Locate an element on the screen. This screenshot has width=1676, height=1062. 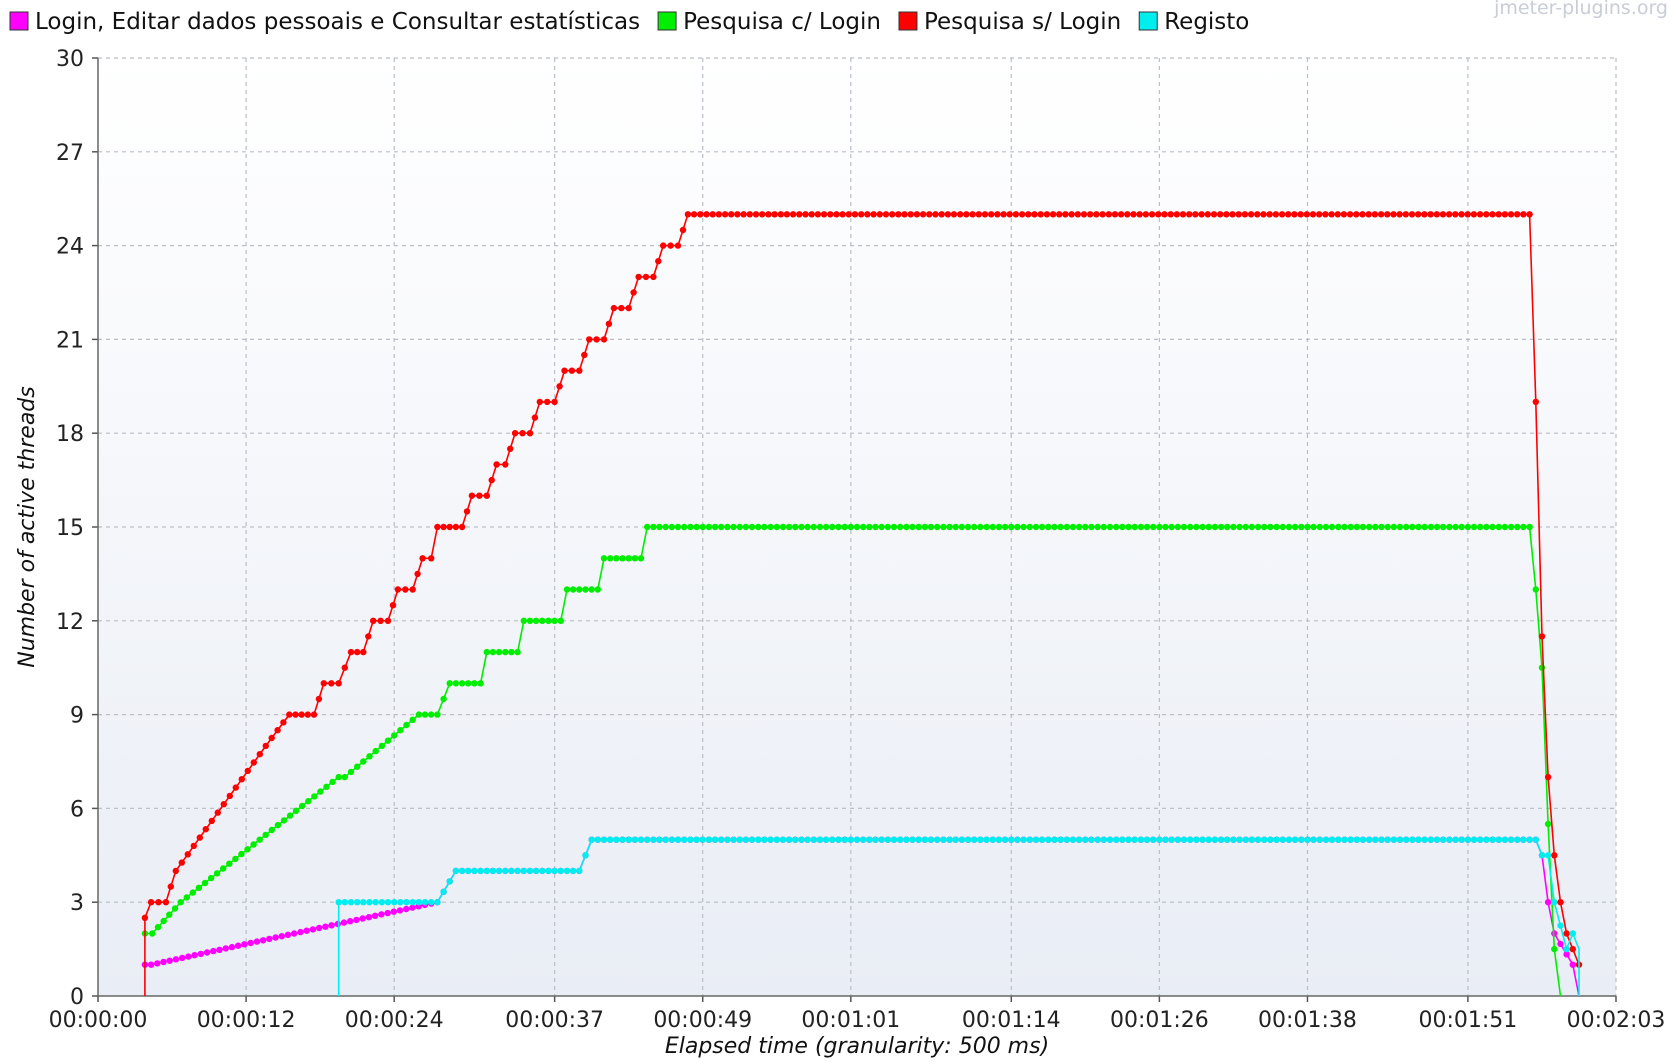
x-tick-label: 00:00:12 is located at coordinates (246, 1020).